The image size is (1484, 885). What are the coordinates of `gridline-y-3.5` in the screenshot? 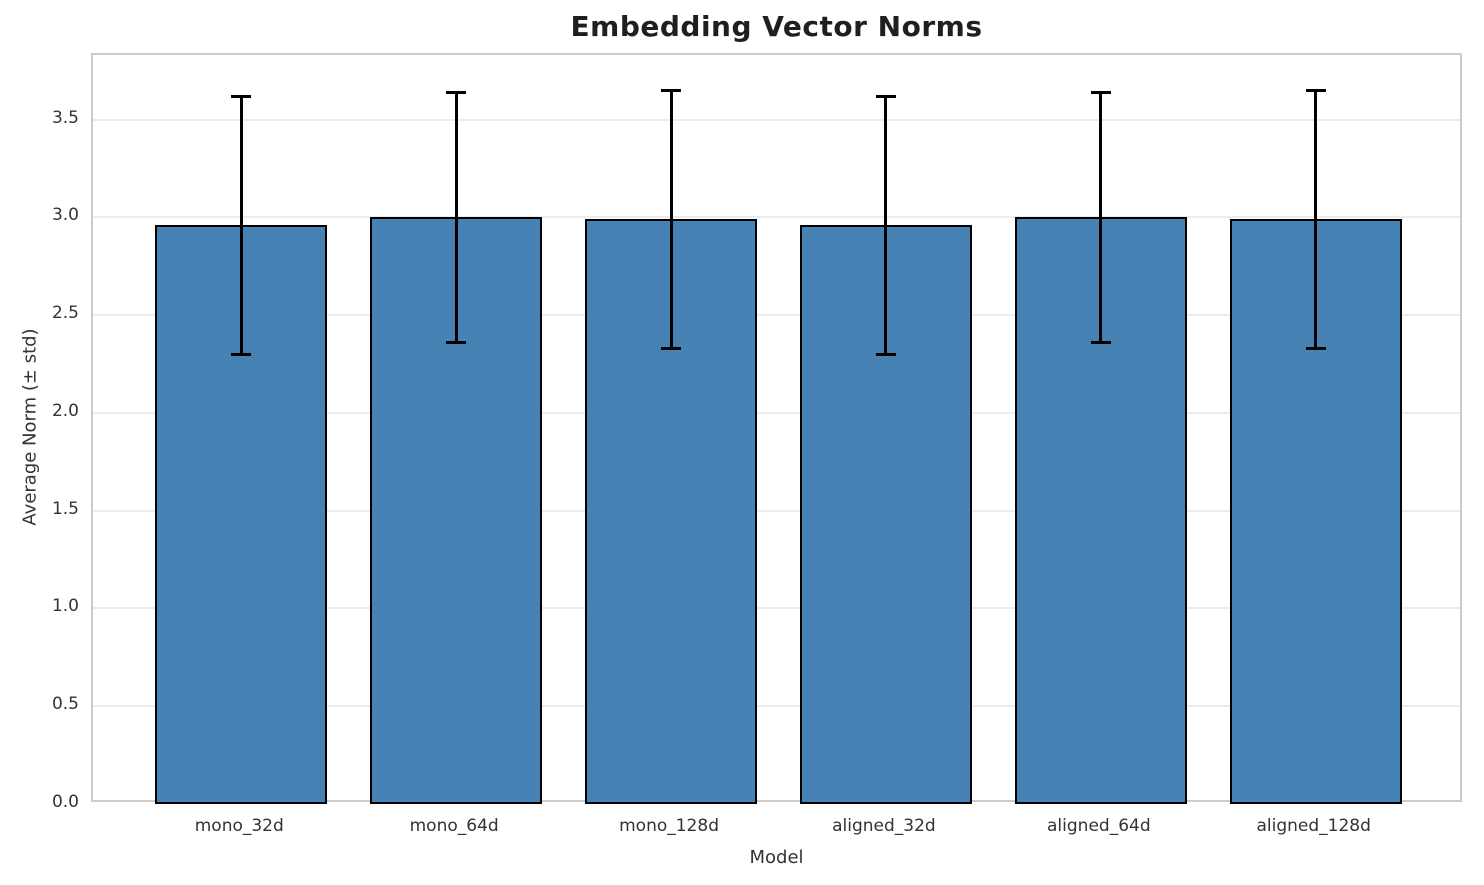 It's located at (776, 119).